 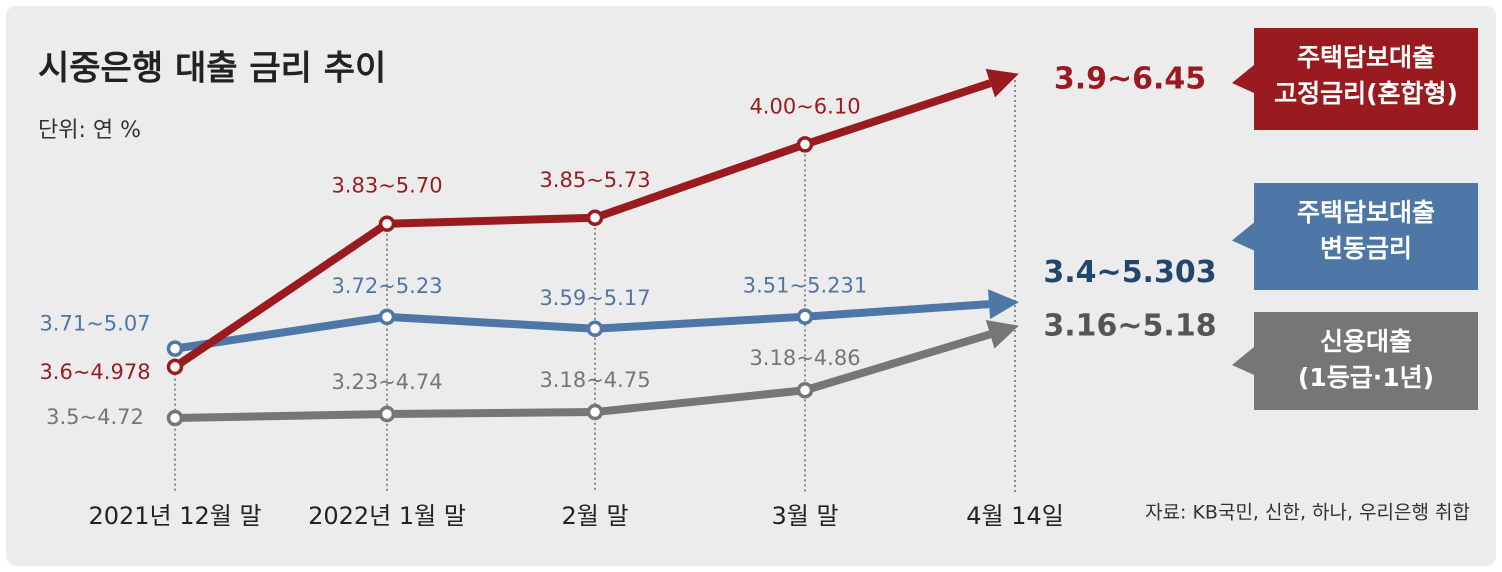 What do you see at coordinates (1130, 79) in the screenshot?
I see `data-label: 3.9~6.45` at bounding box center [1130, 79].